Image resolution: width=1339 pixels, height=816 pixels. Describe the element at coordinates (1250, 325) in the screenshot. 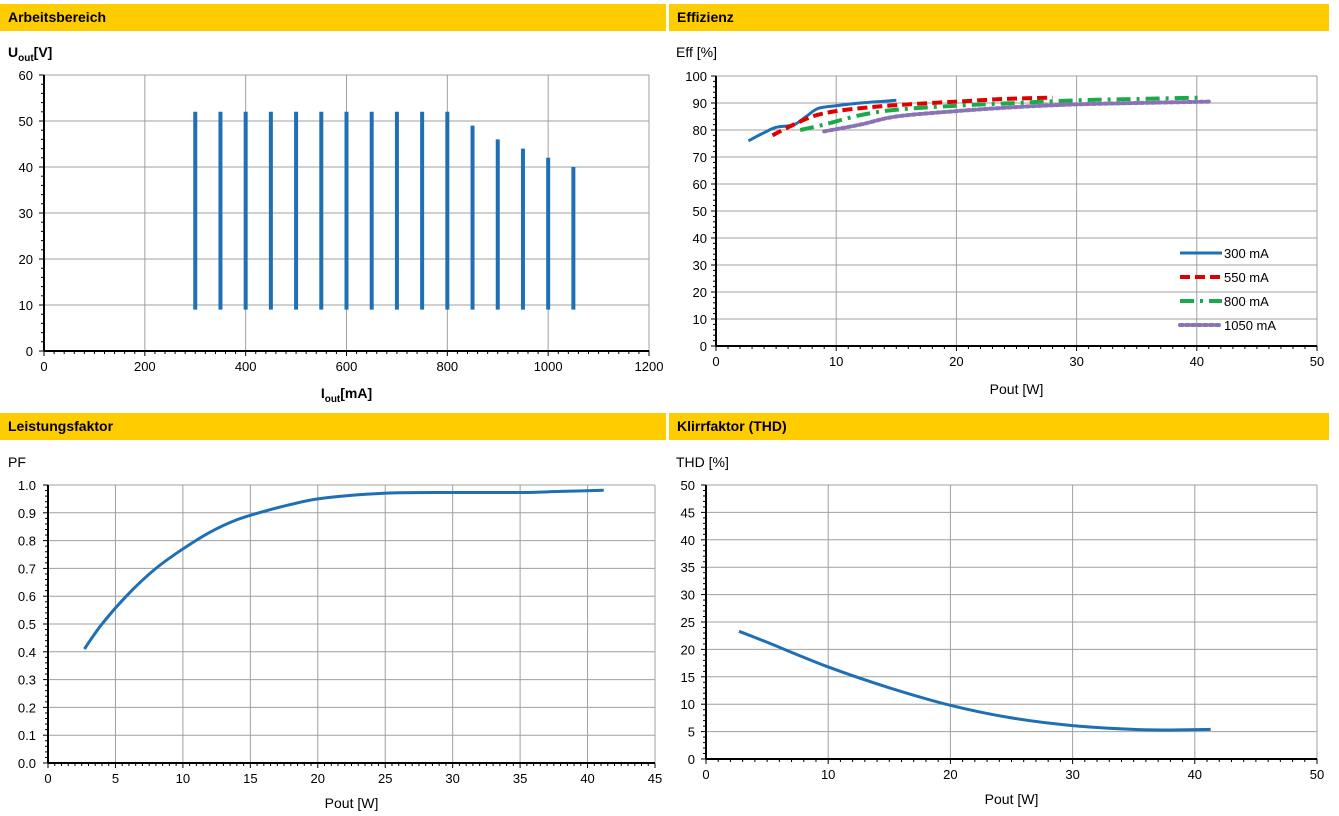

I see `legend-label: 1050 mA` at that location.